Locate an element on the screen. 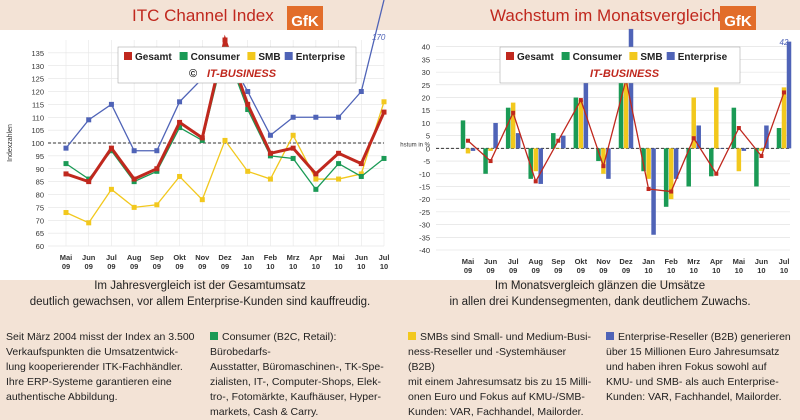  footer-line: Enterprise-Reseller (B2B) generieren is located at coordinates (704, 337).